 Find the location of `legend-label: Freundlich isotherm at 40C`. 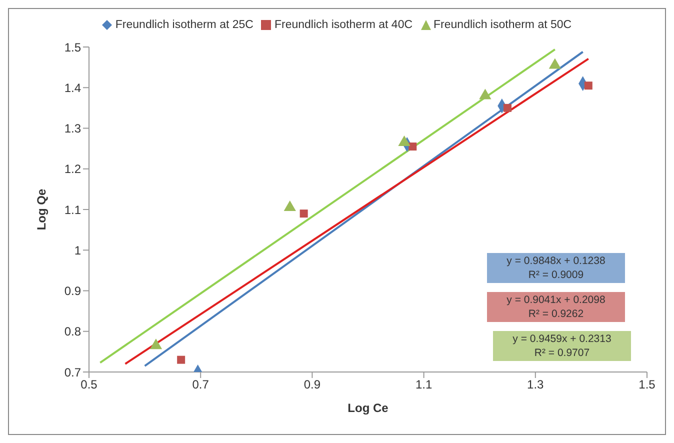

legend-label: Freundlich isotherm at 40C is located at coordinates (343, 25).